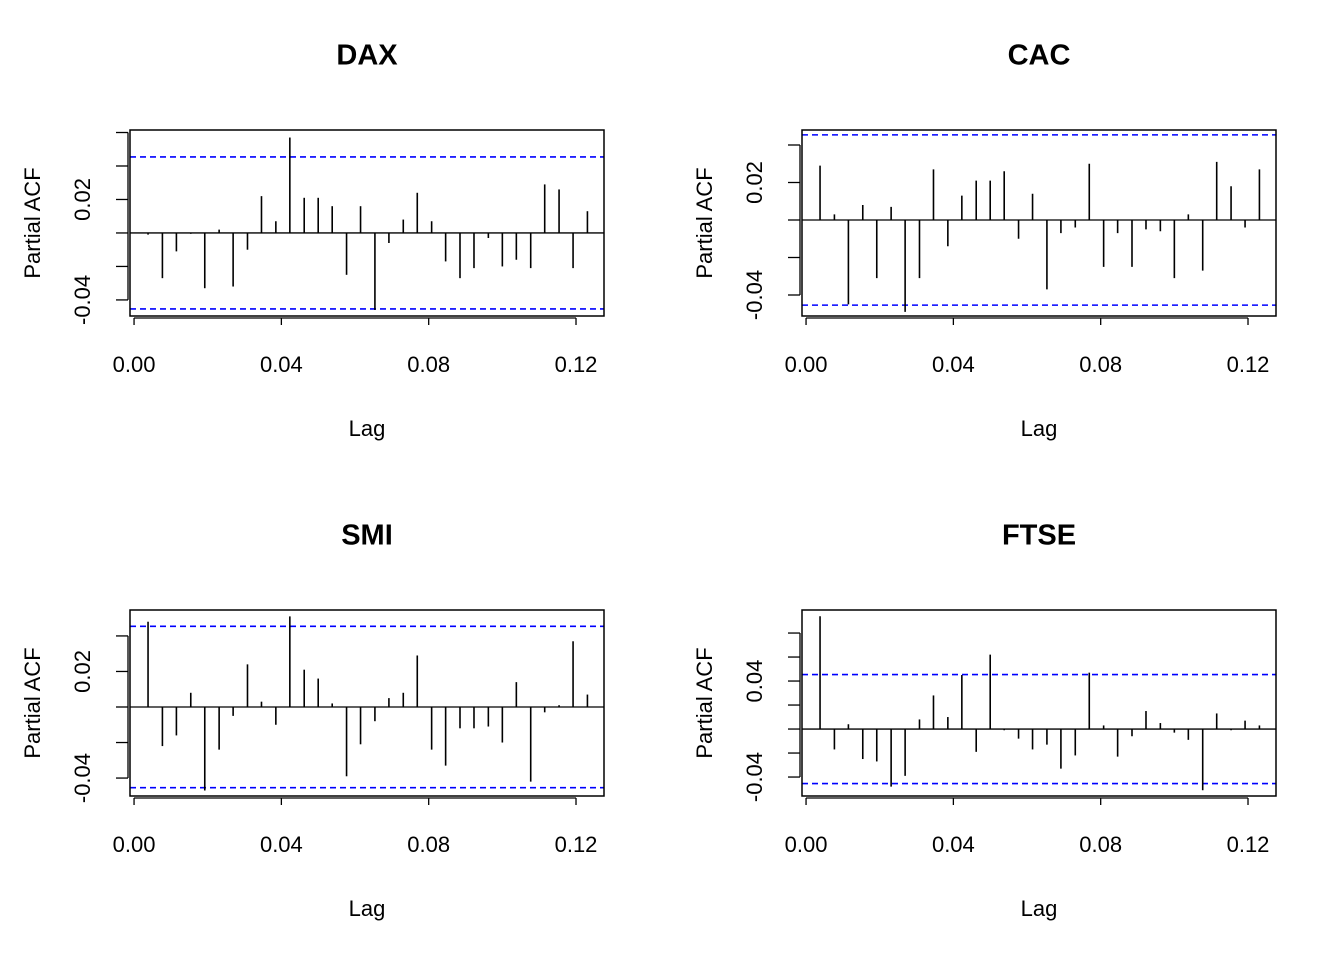  What do you see at coordinates (1039, 536) in the screenshot?
I see `chart-title: FTSE` at bounding box center [1039, 536].